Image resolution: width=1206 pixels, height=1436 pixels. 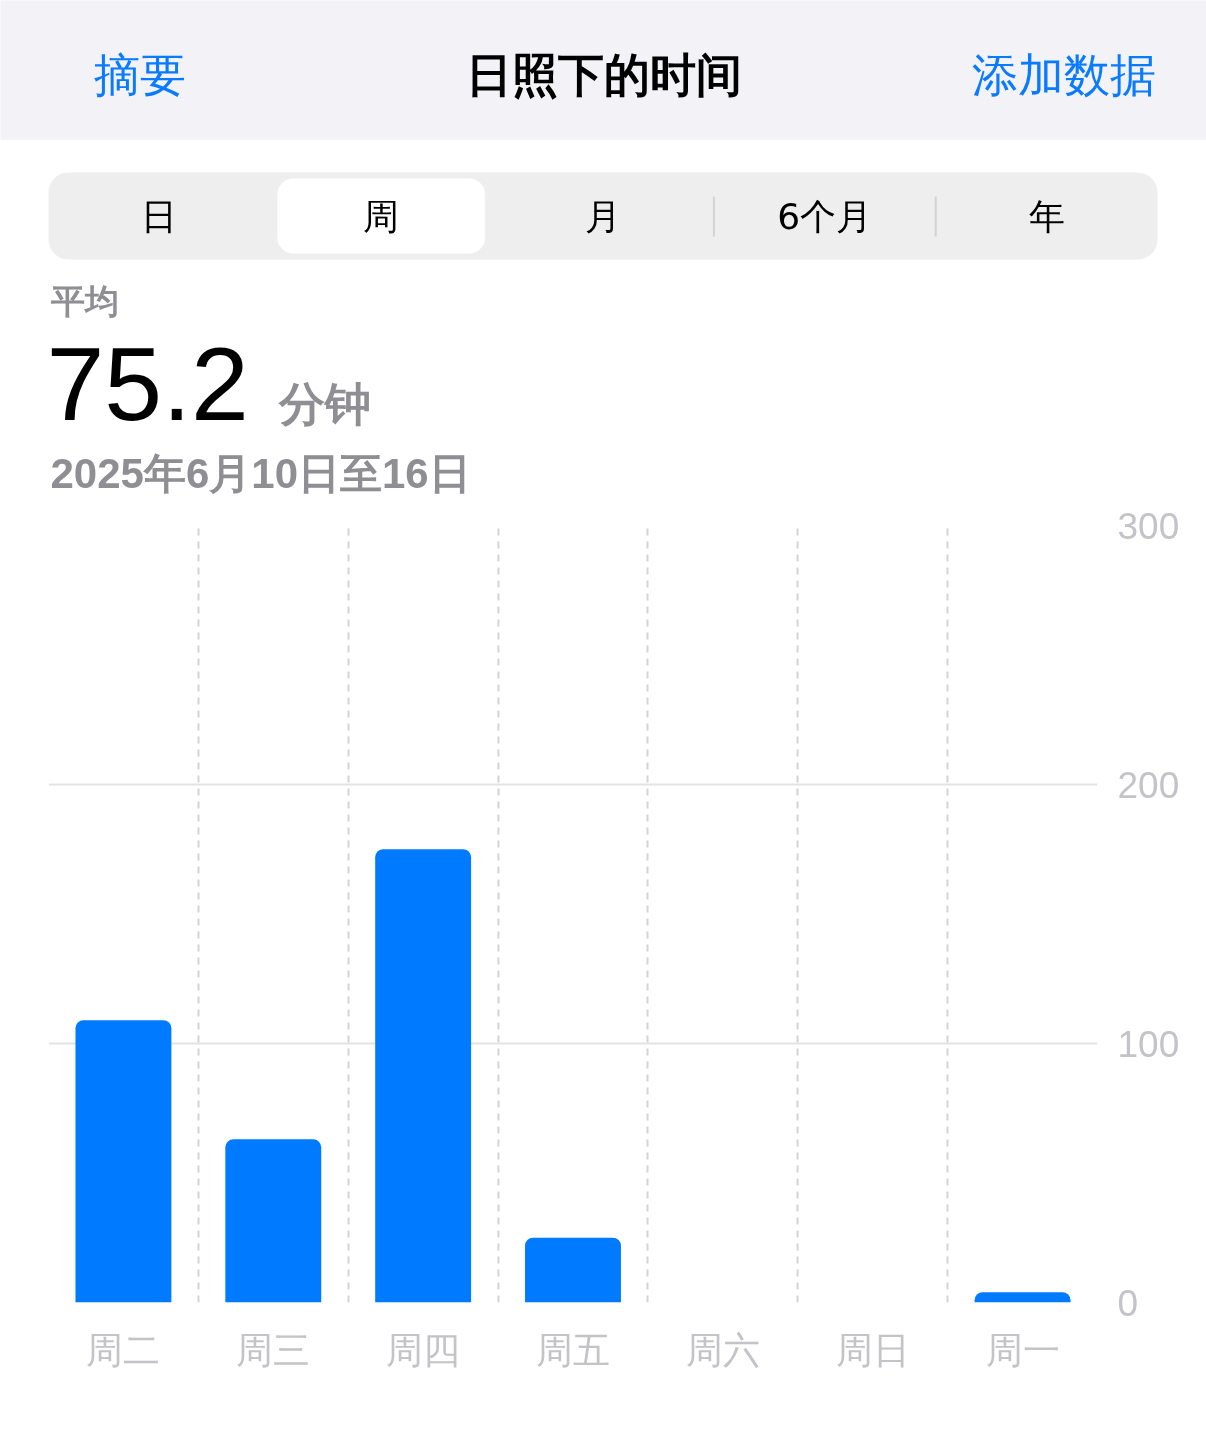 I want to click on x-tick-label: 周一, so click(x=1022, y=1350).